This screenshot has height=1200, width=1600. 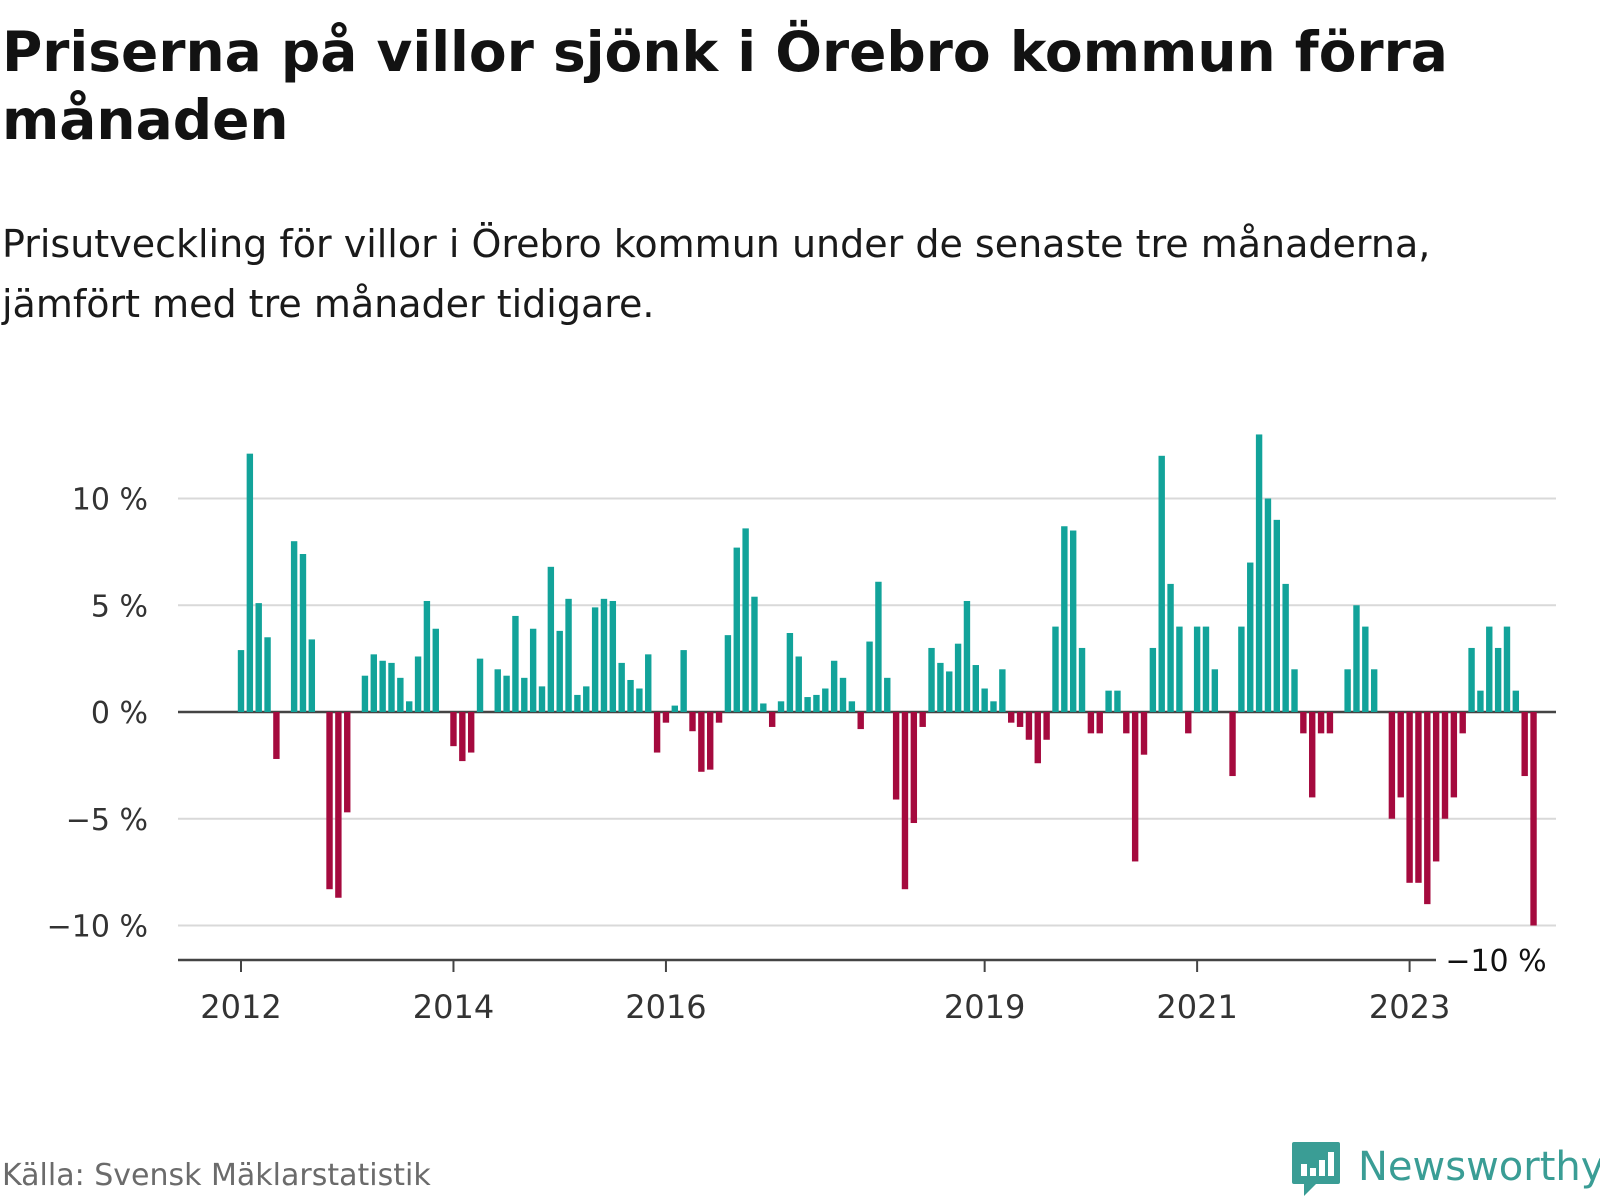 I want to click on brand-logo: Newsworthy, so click(x=1445, y=1170).